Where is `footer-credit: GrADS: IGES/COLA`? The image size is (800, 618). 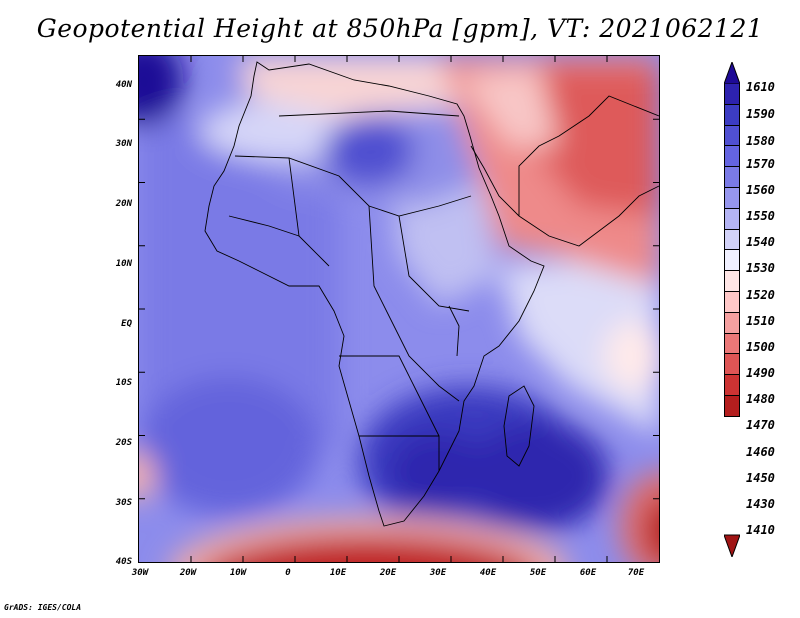 footer-credit: GrADS: IGES/COLA is located at coordinates (43, 607).